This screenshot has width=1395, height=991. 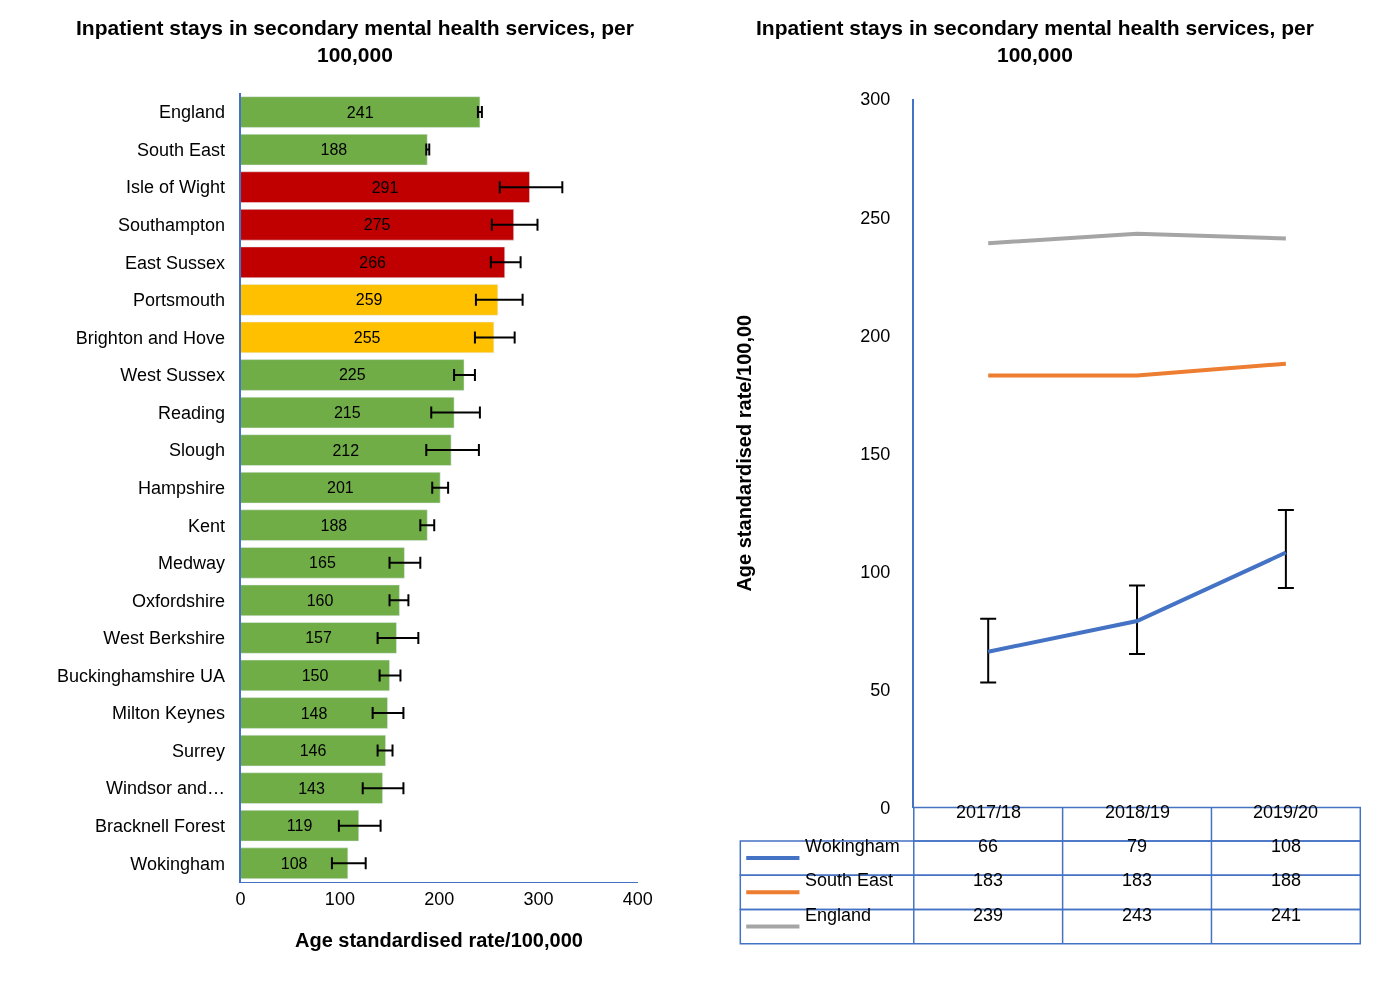 What do you see at coordinates (313, 751) in the screenshot?
I see `data-label: 146` at bounding box center [313, 751].